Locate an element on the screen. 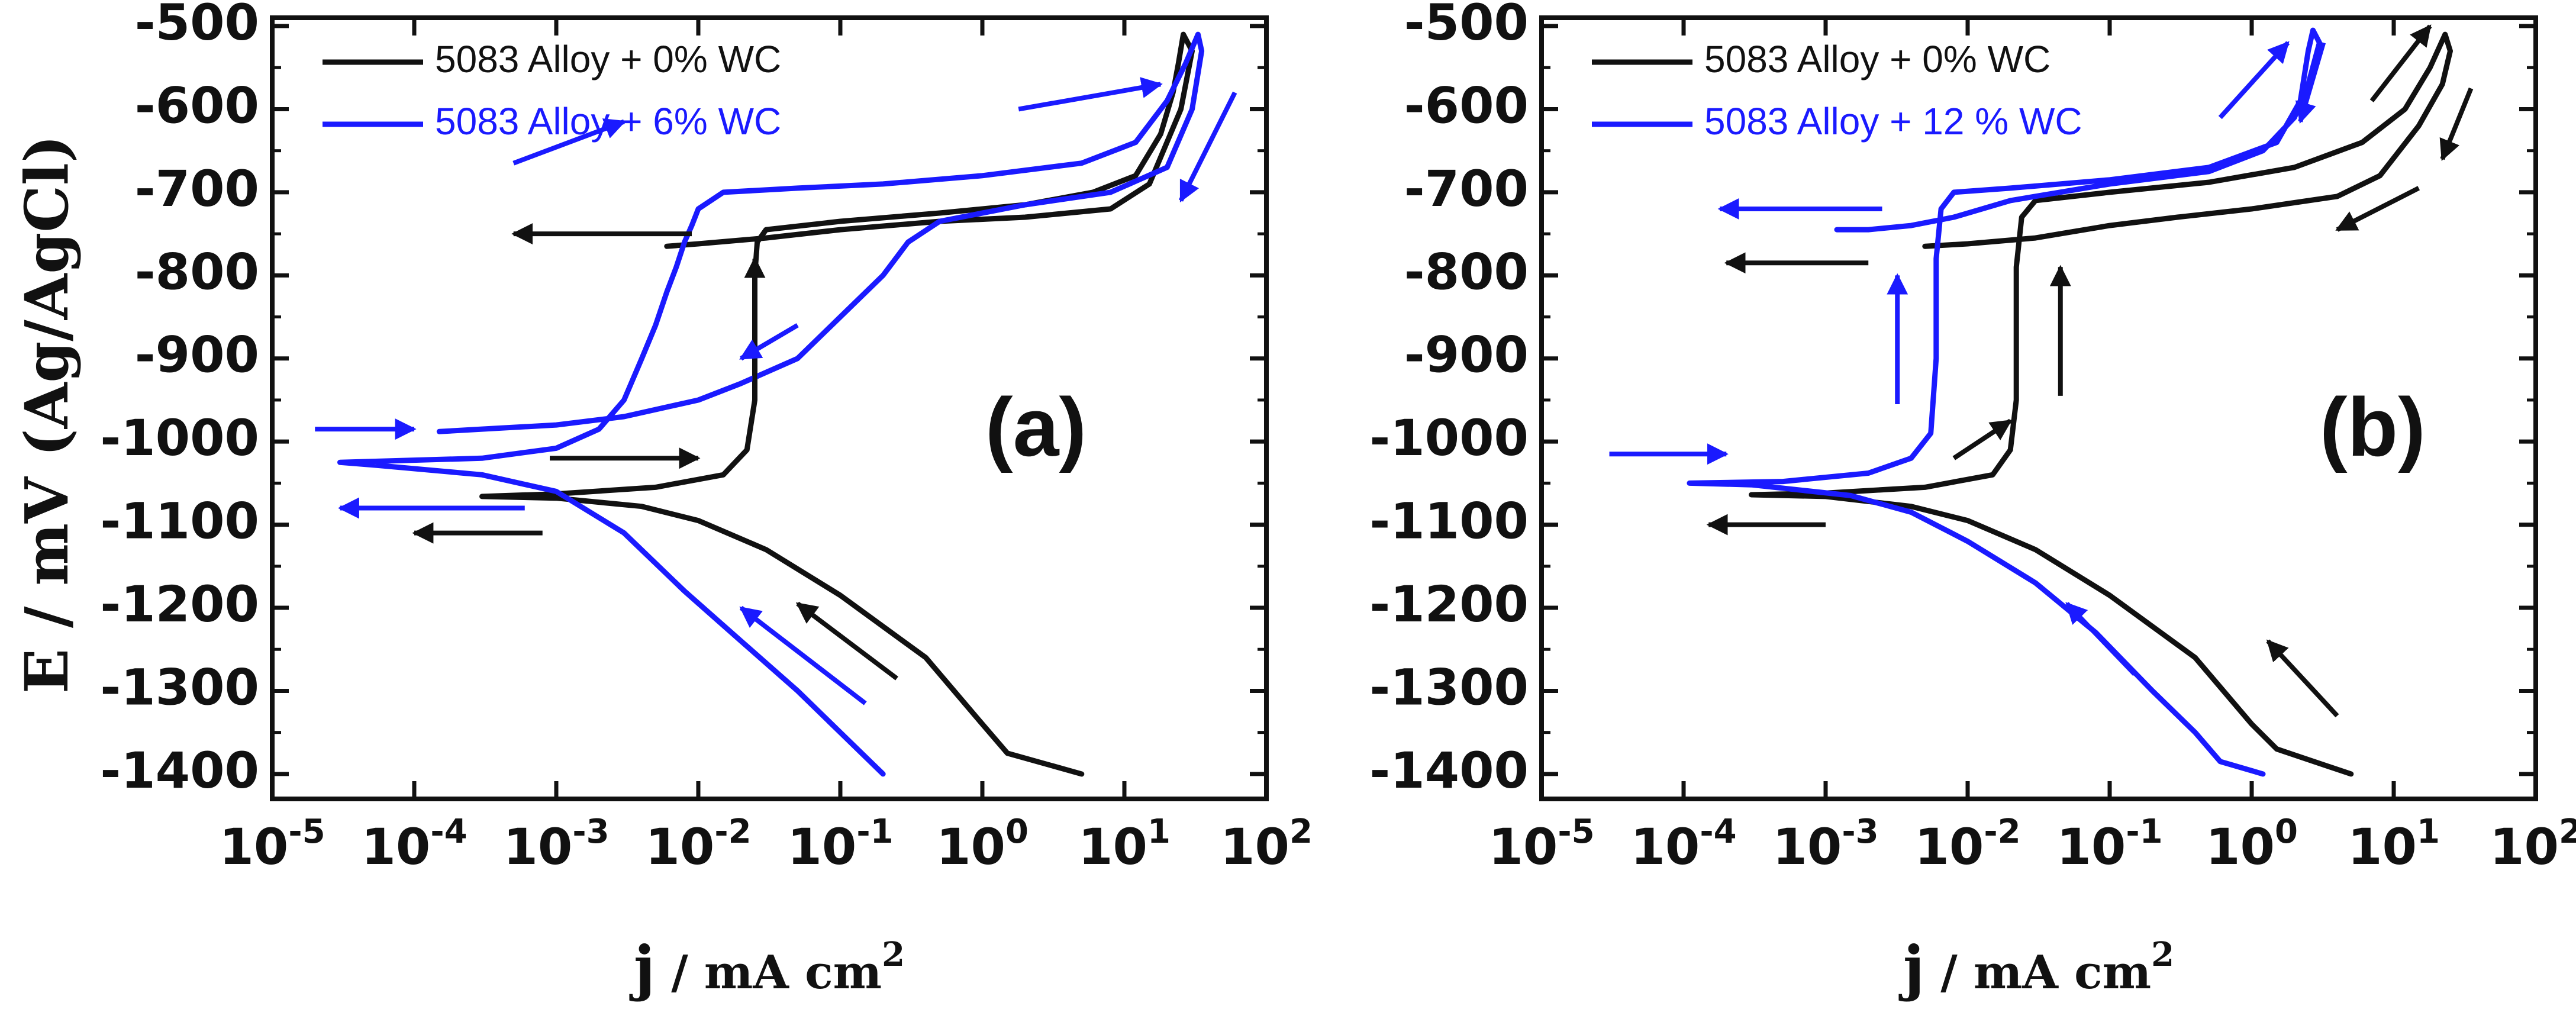 The height and width of the screenshot is (1009, 2576). y-tick-label: -600 is located at coordinates (1466, 105).